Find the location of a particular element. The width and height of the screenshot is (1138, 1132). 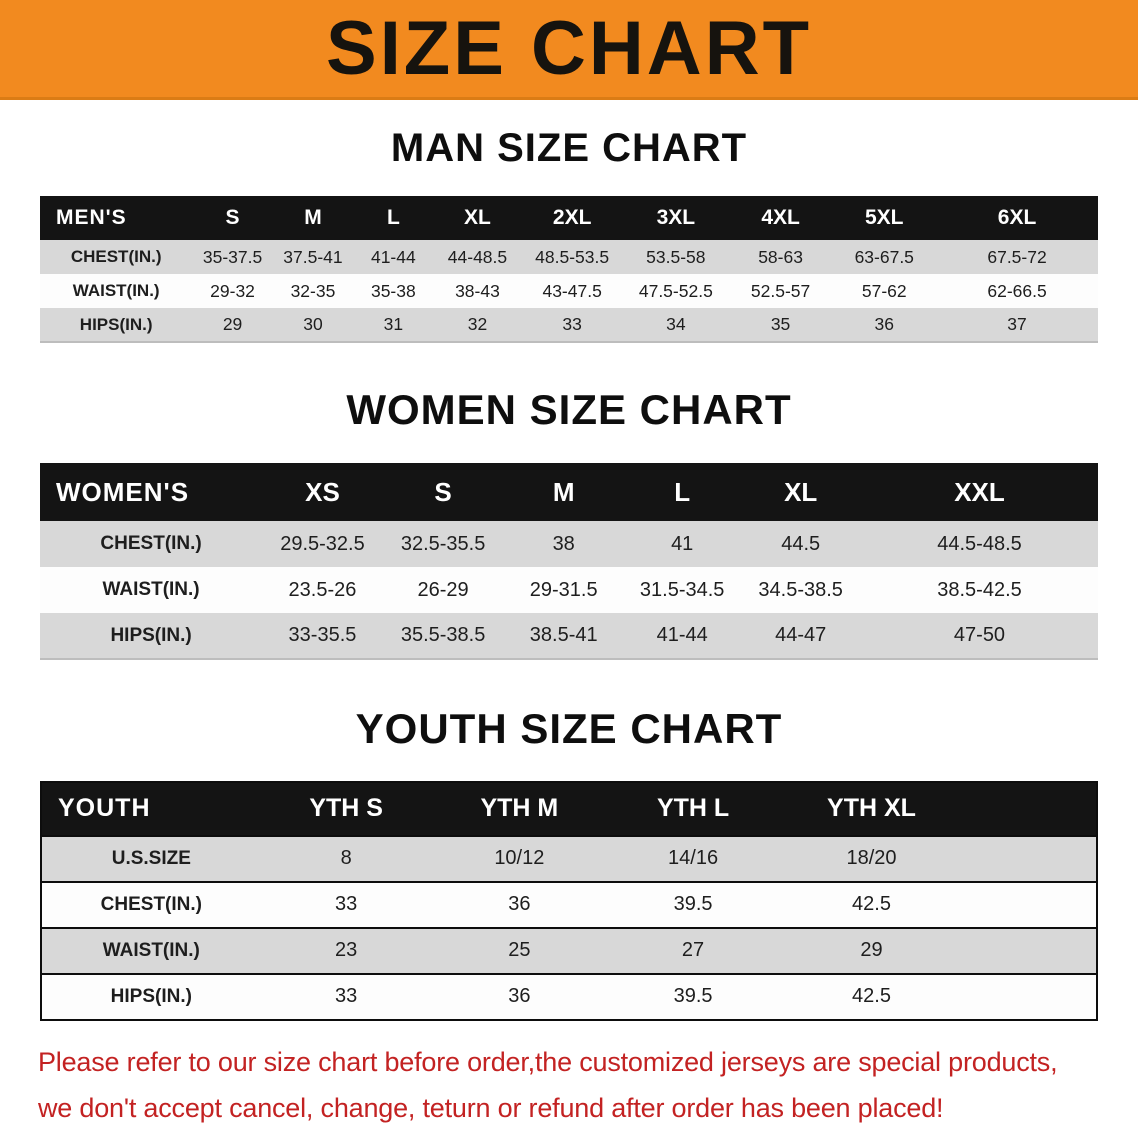

size-cell: 58-63 is located at coordinates (780, 257).